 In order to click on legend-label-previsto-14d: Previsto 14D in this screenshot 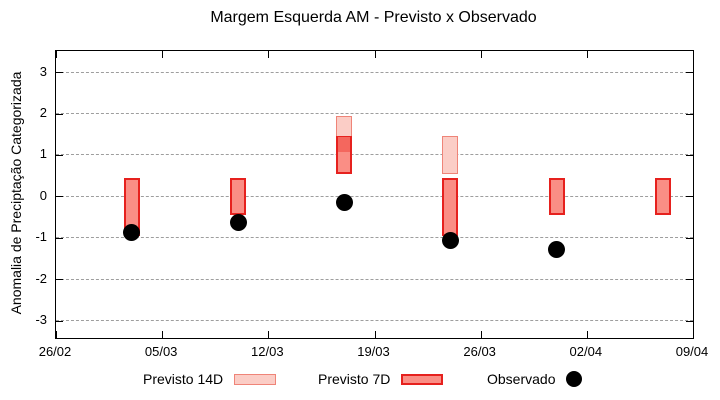, I will do `click(183, 379)`.